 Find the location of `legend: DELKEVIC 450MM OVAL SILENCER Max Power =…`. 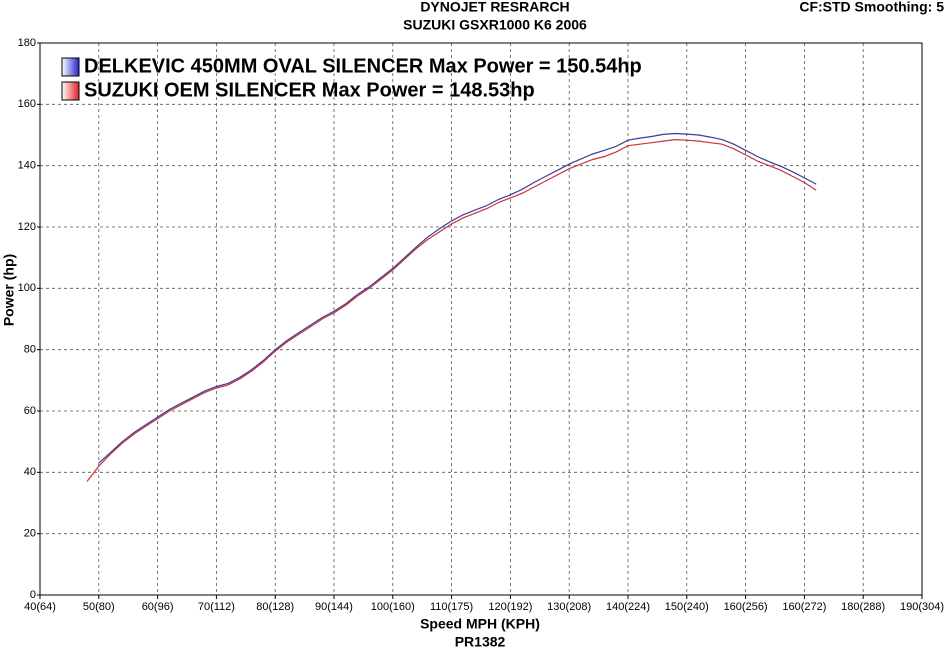

legend: DELKEVIC 450MM OVAL SILENCER Max Power =… is located at coordinates (351, 78).